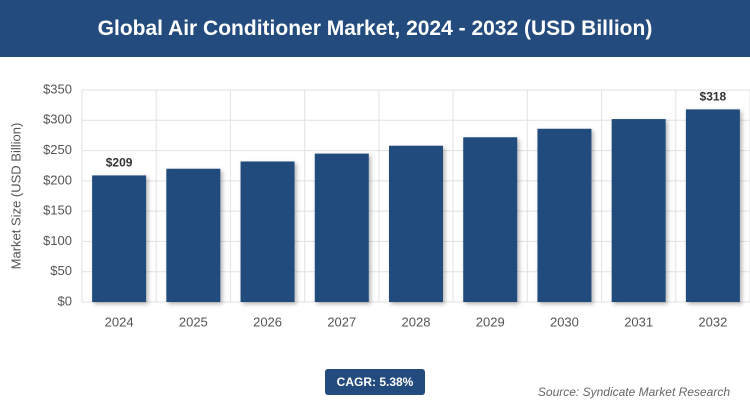  I want to click on y-tick-label: $0, so click(65, 300).